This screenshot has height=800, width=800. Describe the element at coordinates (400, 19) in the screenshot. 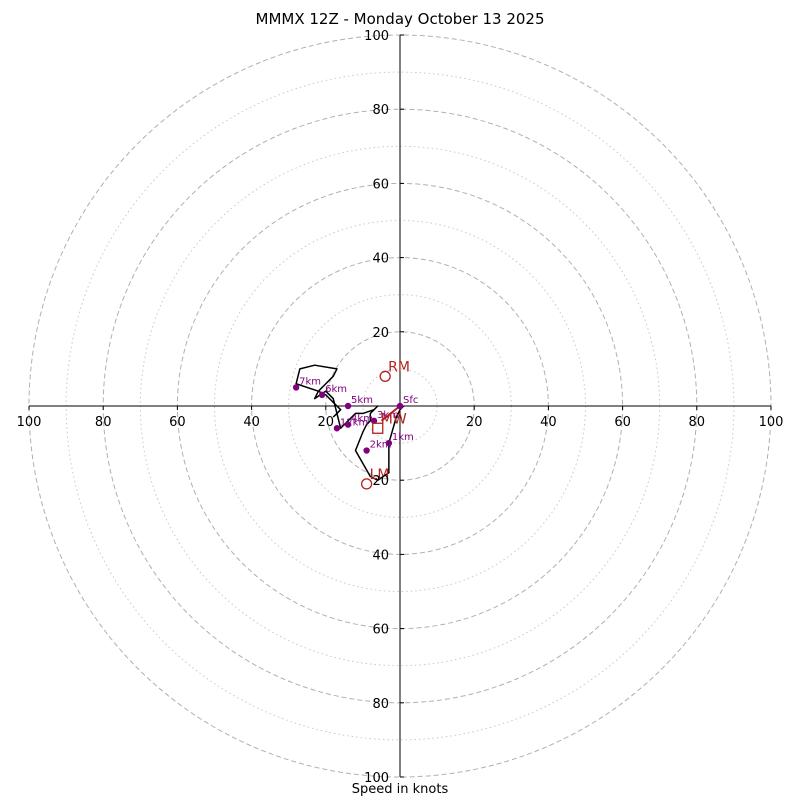

I see `chart-title: MMMX 12Z - Monday October 13 2025` at that location.